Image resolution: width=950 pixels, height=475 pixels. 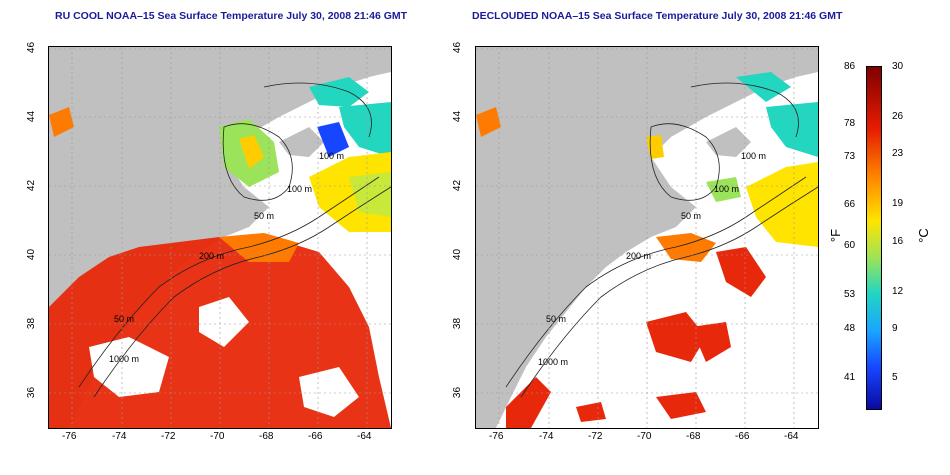 I want to click on fahrenheit-tick: 66, so click(x=850, y=204).